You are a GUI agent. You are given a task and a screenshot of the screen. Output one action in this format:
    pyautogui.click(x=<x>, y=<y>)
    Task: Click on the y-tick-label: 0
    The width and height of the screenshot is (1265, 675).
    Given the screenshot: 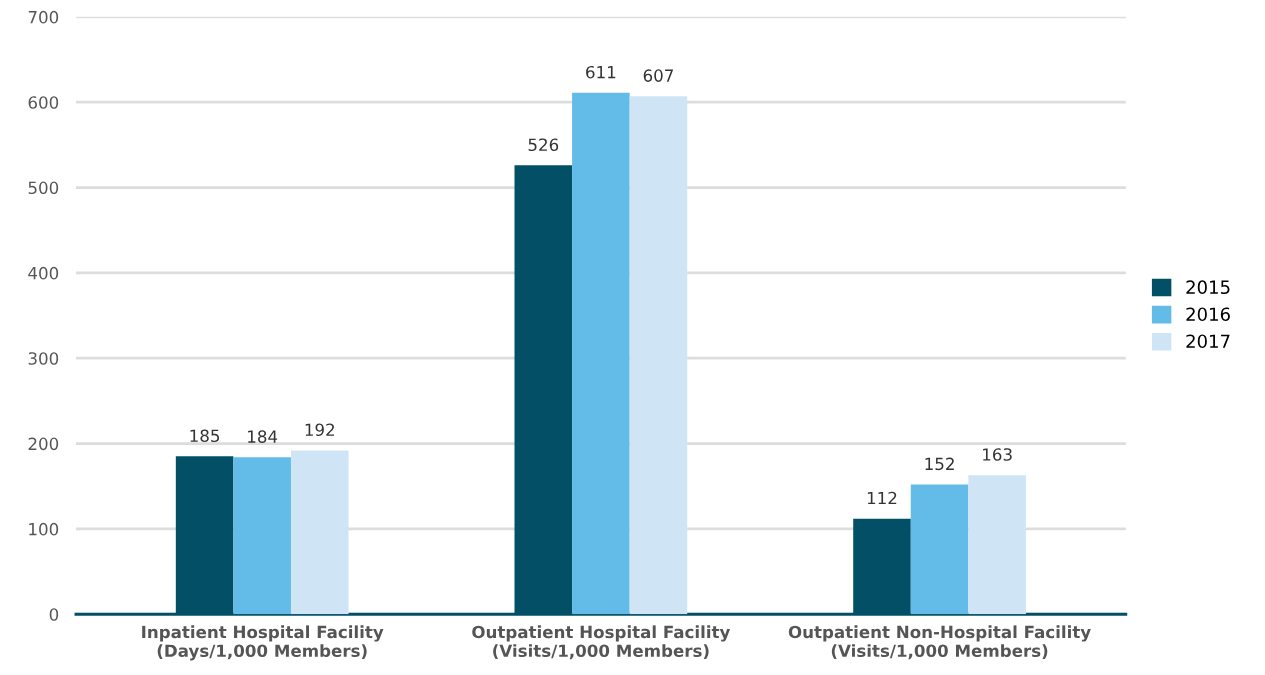 What is the action you would take?
    pyautogui.click(x=54, y=614)
    